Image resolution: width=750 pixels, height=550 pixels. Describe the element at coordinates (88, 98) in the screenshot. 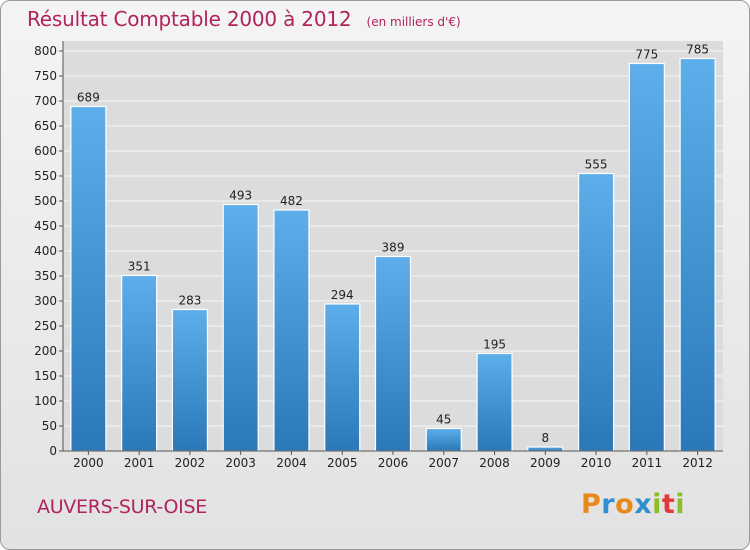

I see `bar-value-label: 689` at that location.